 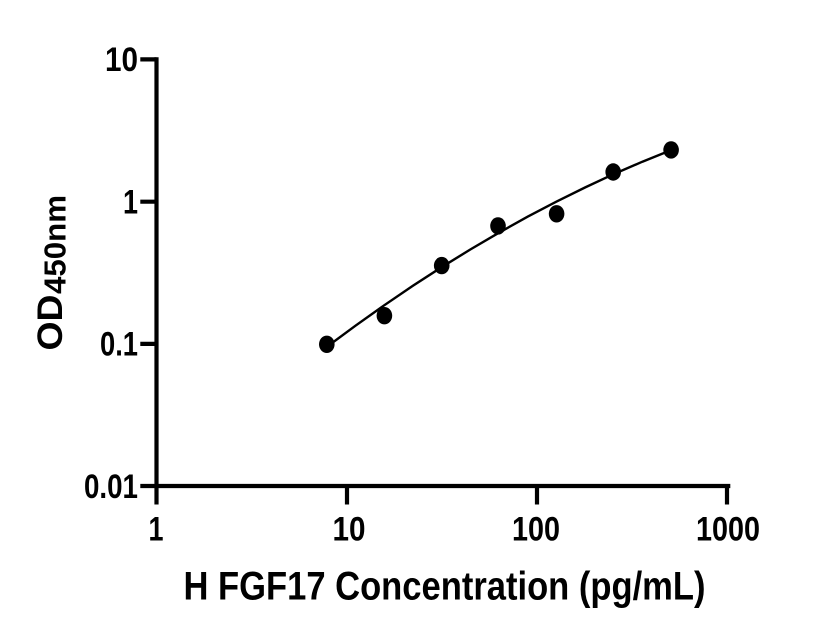 I want to click on svg-text: 0.1, so click(x=119, y=345).